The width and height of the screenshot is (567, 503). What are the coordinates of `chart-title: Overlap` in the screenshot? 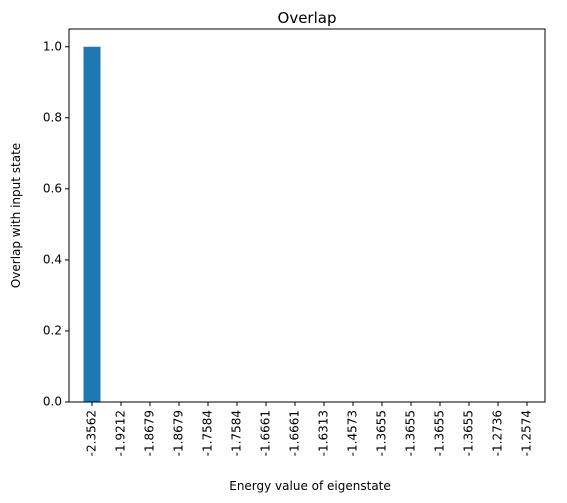 It's located at (307, 18).